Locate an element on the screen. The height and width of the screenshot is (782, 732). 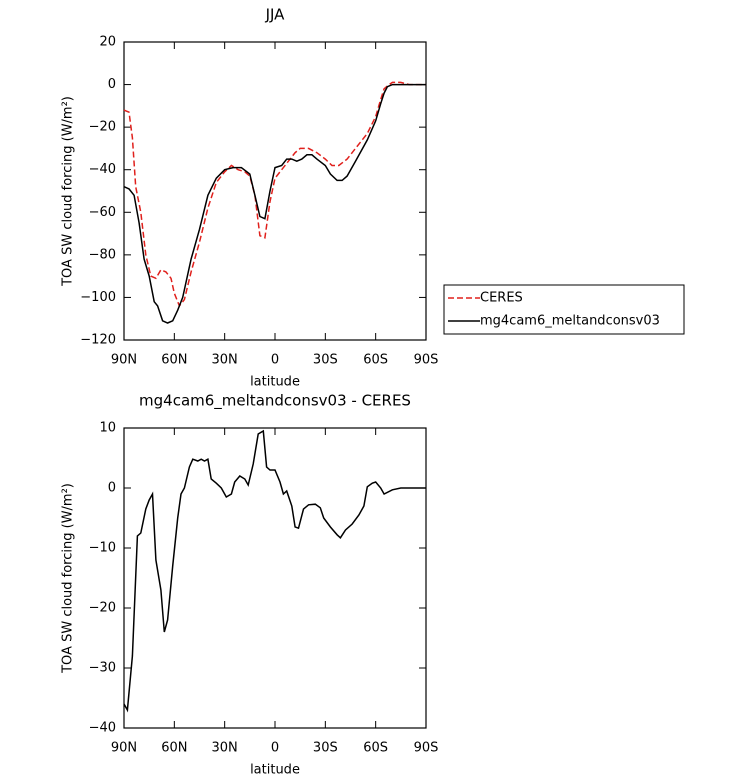
y-tick-label: −30 is located at coordinates (102, 668).